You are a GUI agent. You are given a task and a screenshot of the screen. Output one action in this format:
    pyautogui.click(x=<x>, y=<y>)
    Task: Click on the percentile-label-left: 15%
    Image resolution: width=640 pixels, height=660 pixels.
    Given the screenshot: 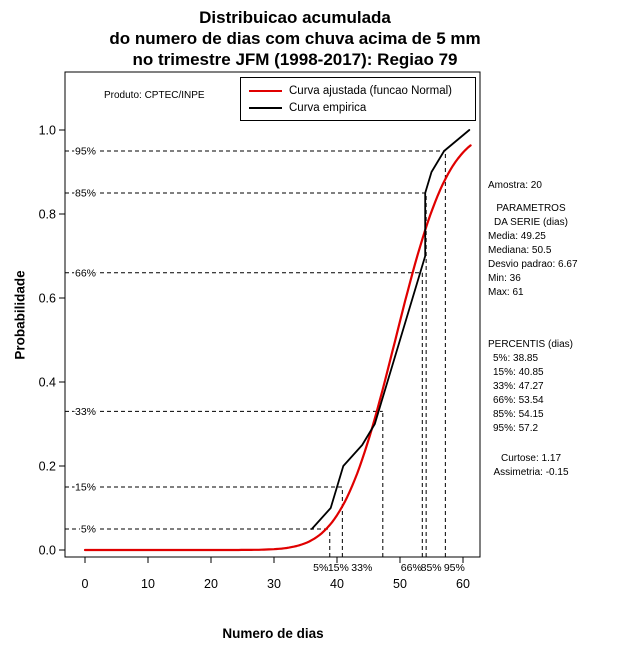 What is the action you would take?
    pyautogui.click(x=85, y=488)
    